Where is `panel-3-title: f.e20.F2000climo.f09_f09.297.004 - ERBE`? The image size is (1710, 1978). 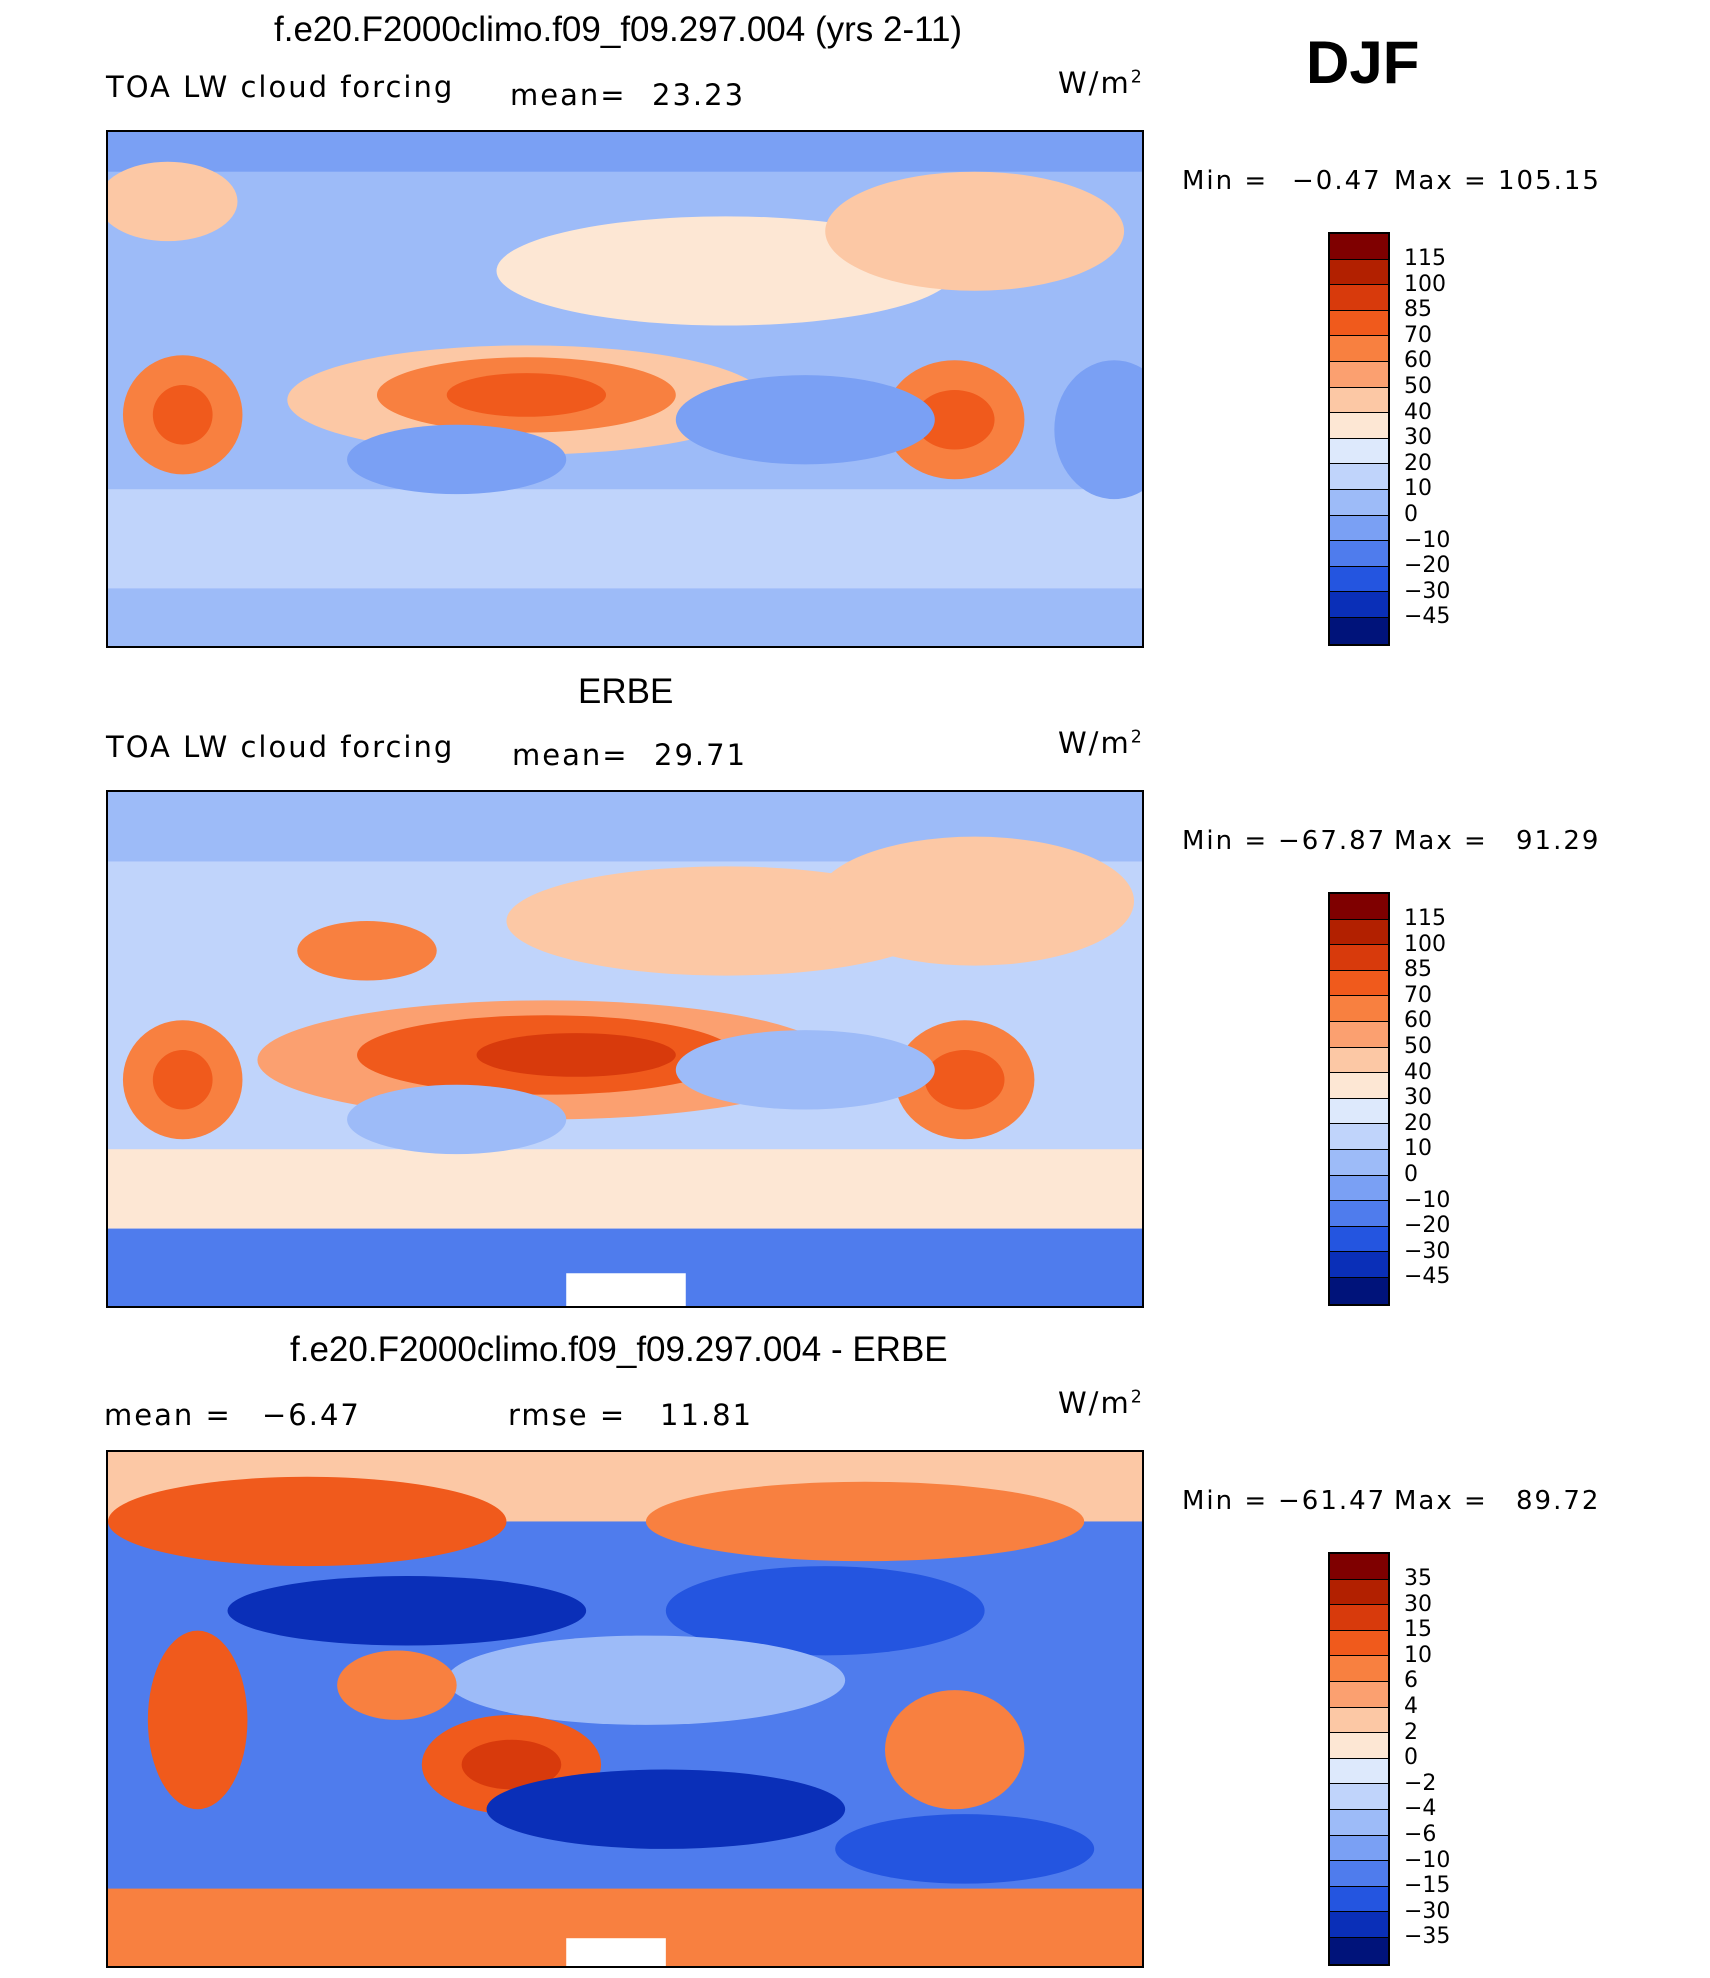
panel-3-title: f.e20.F2000climo.f09_f09.297.004 - ERBE is located at coordinates (619, 1349).